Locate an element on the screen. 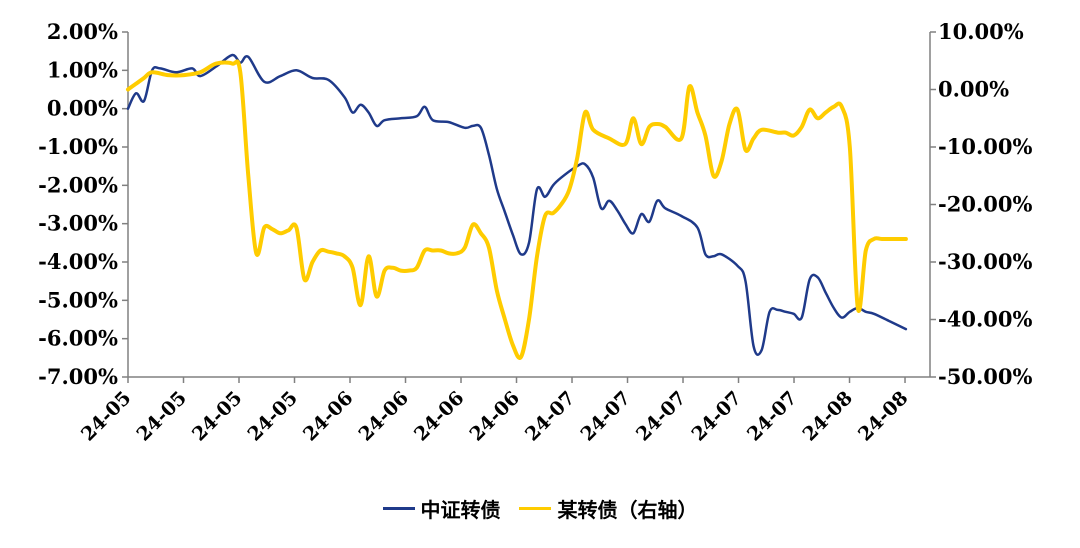  legend-item-csi-cb: 中证转债 is located at coordinates (441, 508).